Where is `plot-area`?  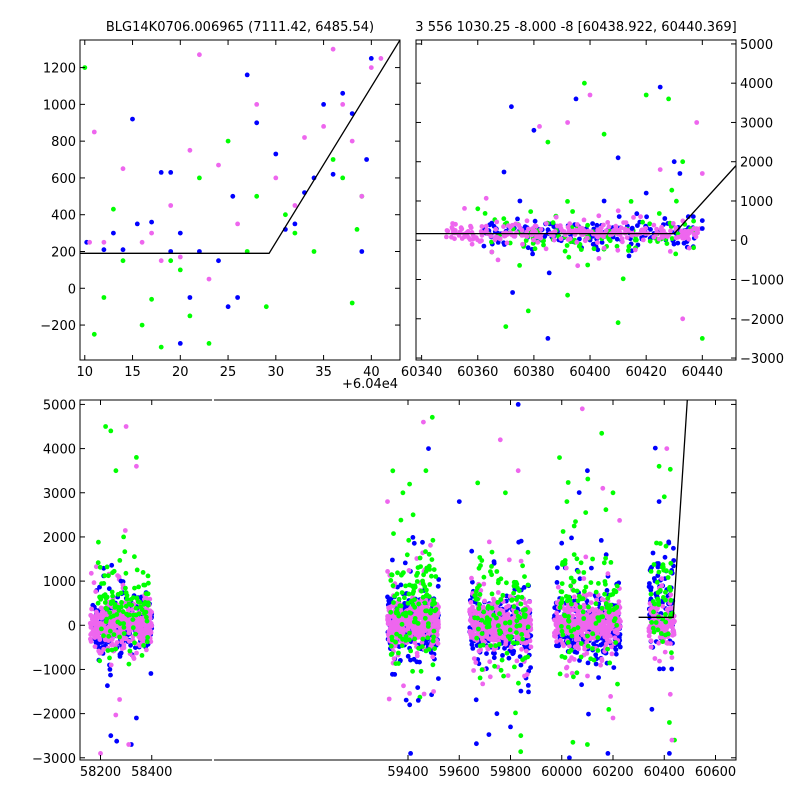
plot-area is located at coordinates (576, 210).